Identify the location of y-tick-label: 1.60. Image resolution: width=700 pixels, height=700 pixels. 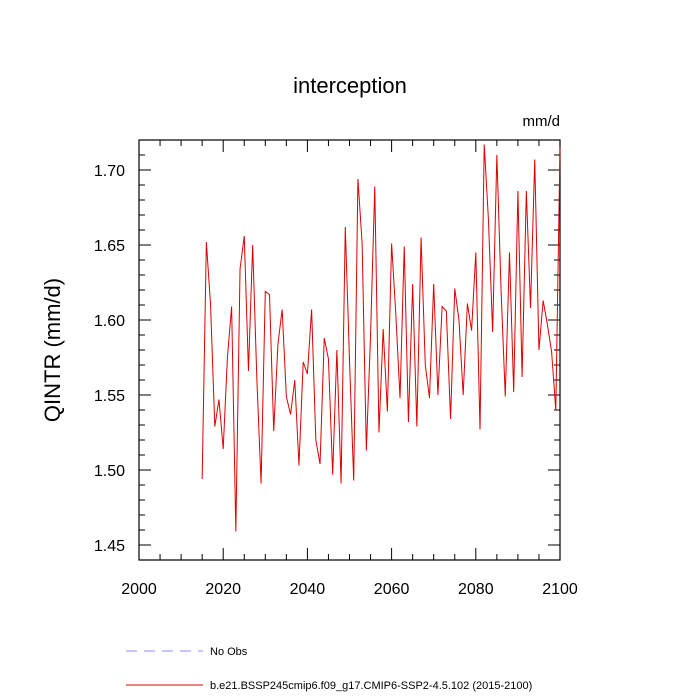
(109, 321).